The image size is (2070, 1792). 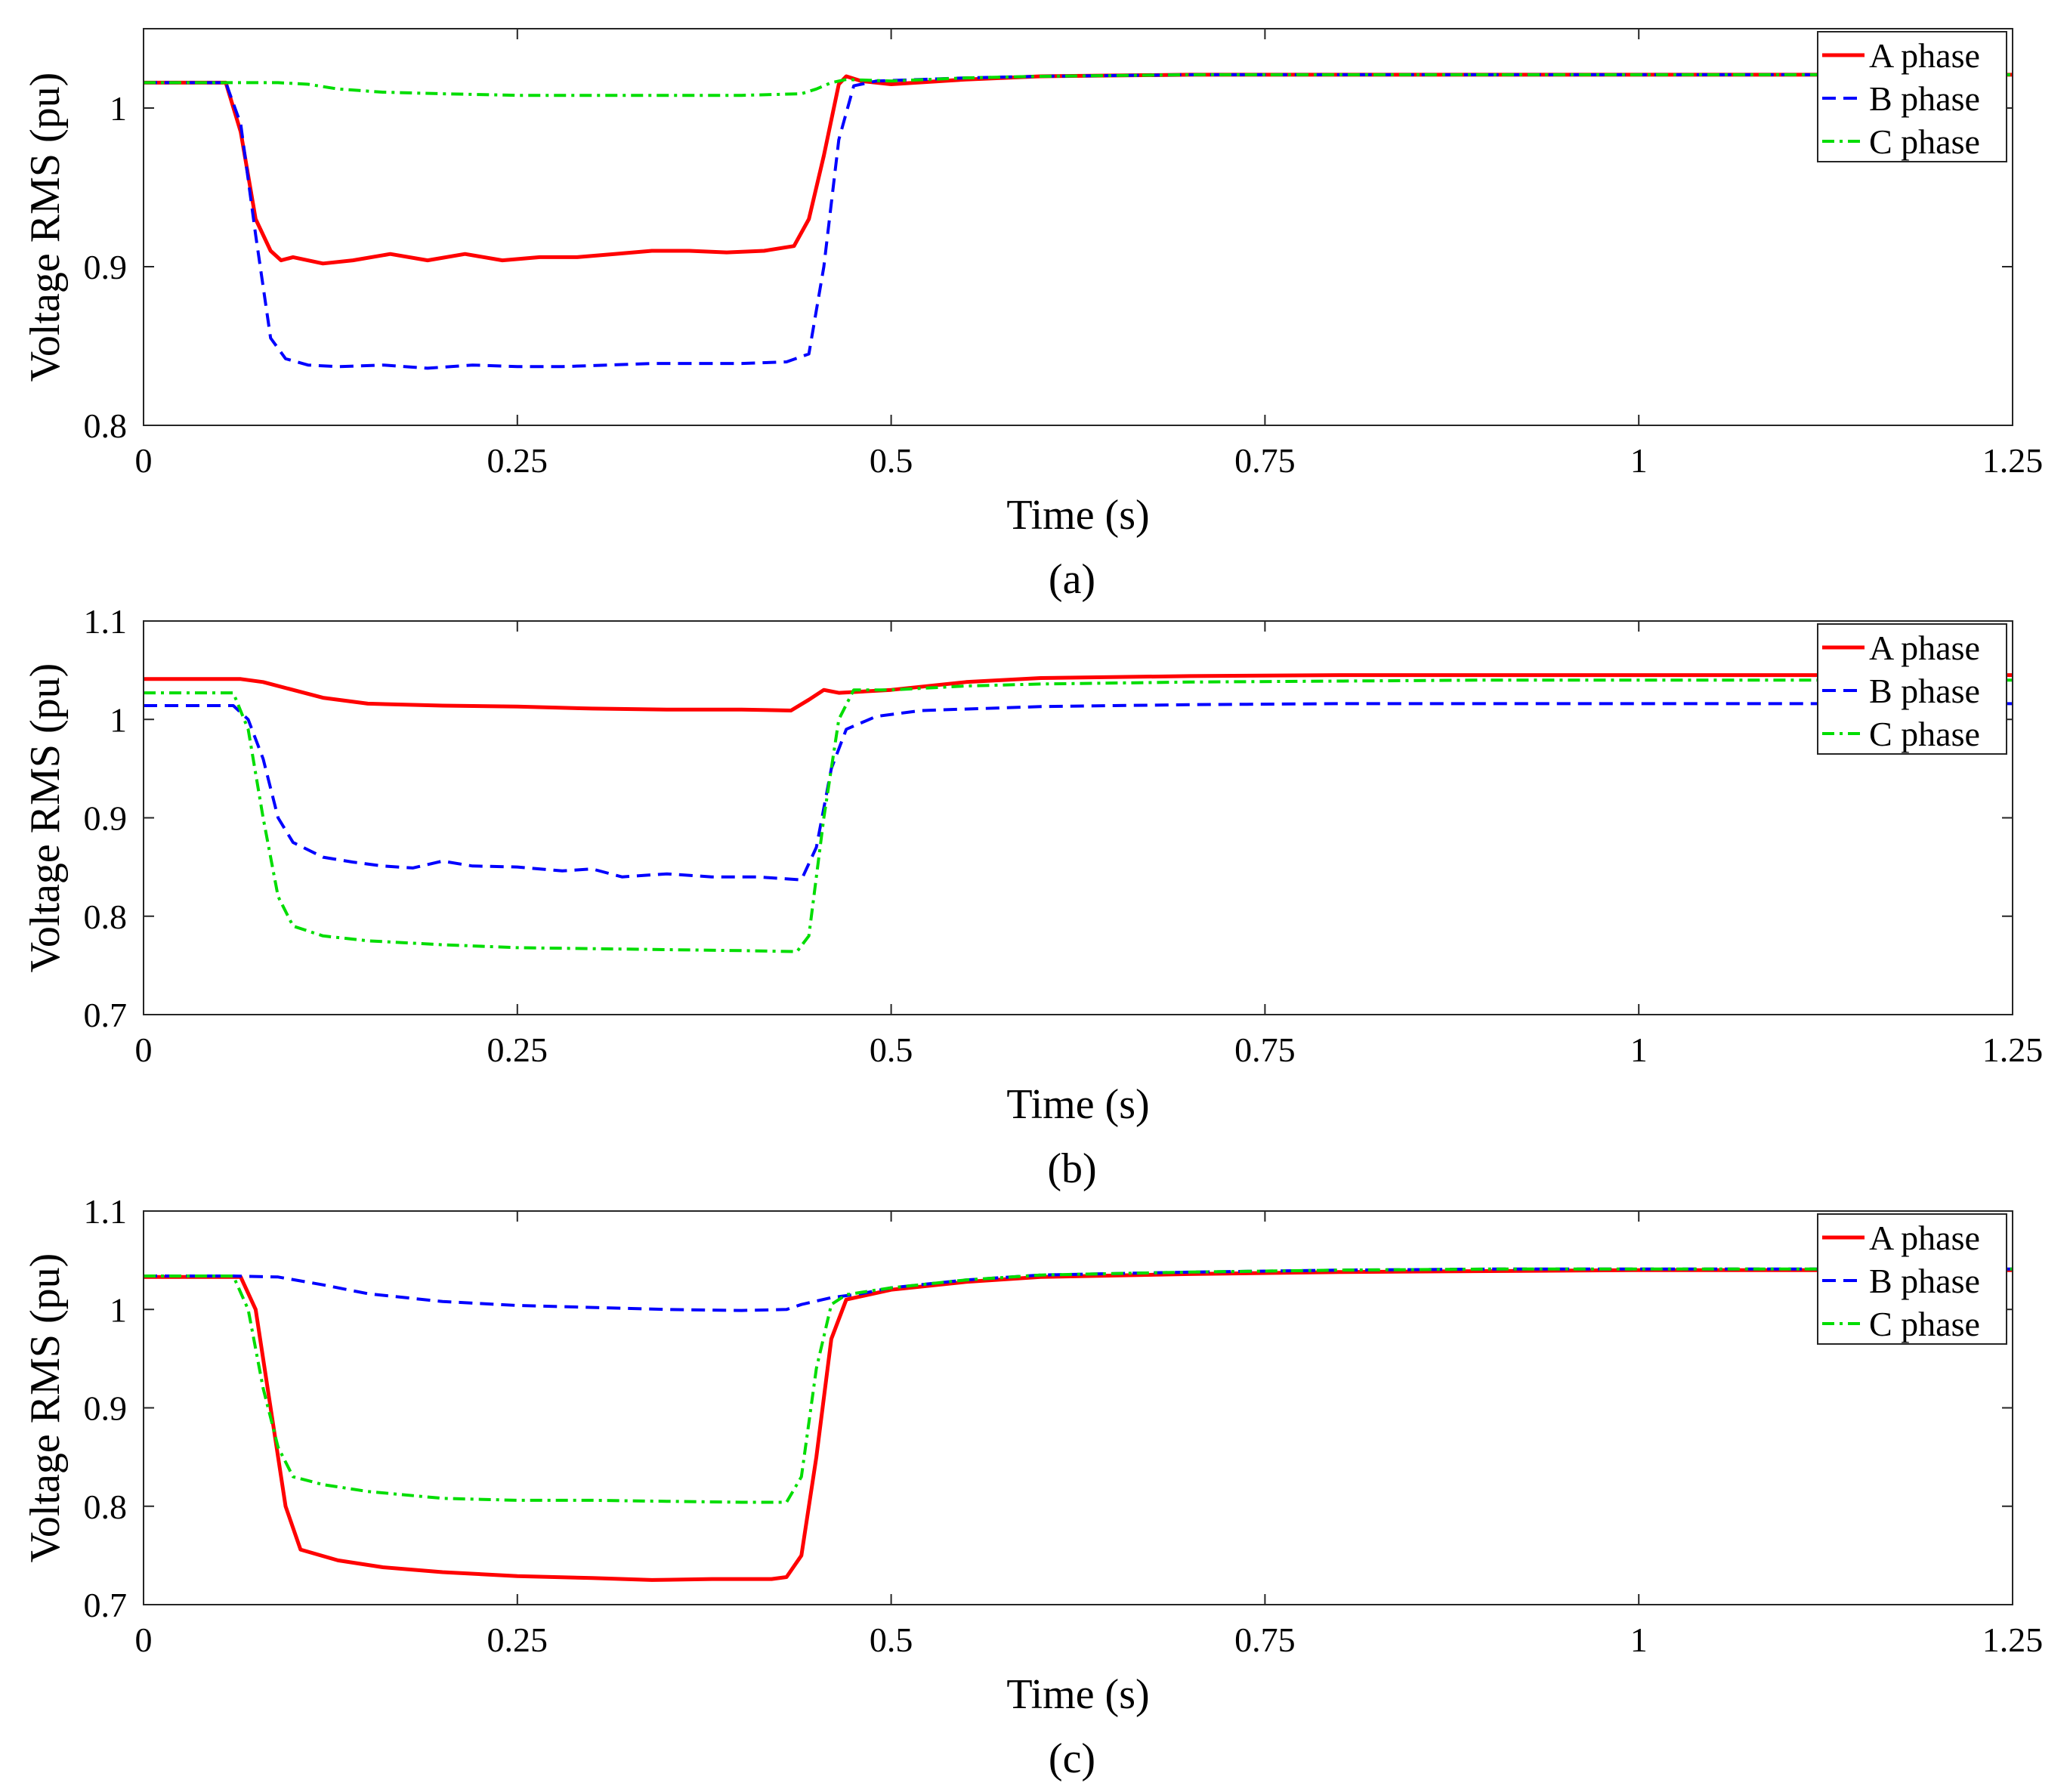 What do you see at coordinates (1072, 579) in the screenshot?
I see `panel-caption: (a)` at bounding box center [1072, 579].